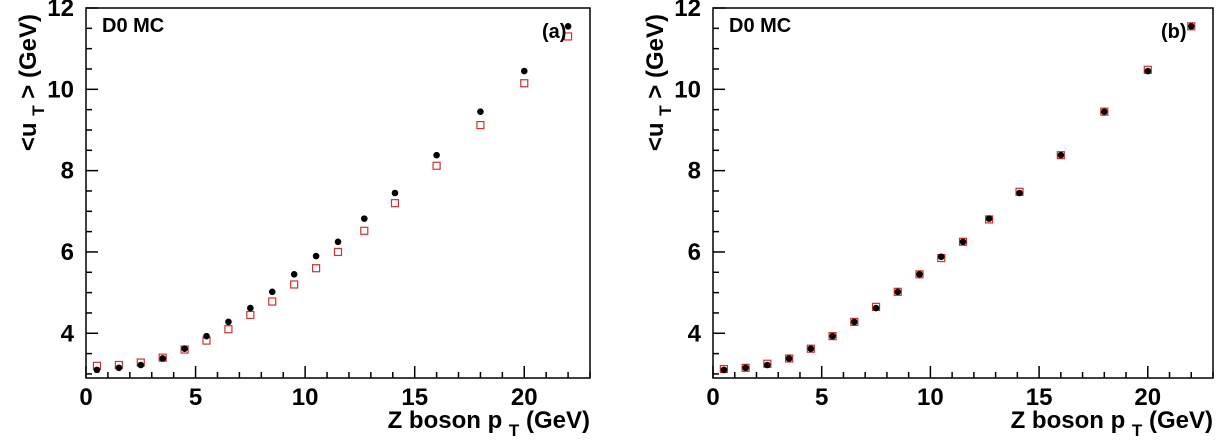 The width and height of the screenshot is (1222, 443). I want to click on y-axis-title-unit: > (GeV), so click(28, 56).